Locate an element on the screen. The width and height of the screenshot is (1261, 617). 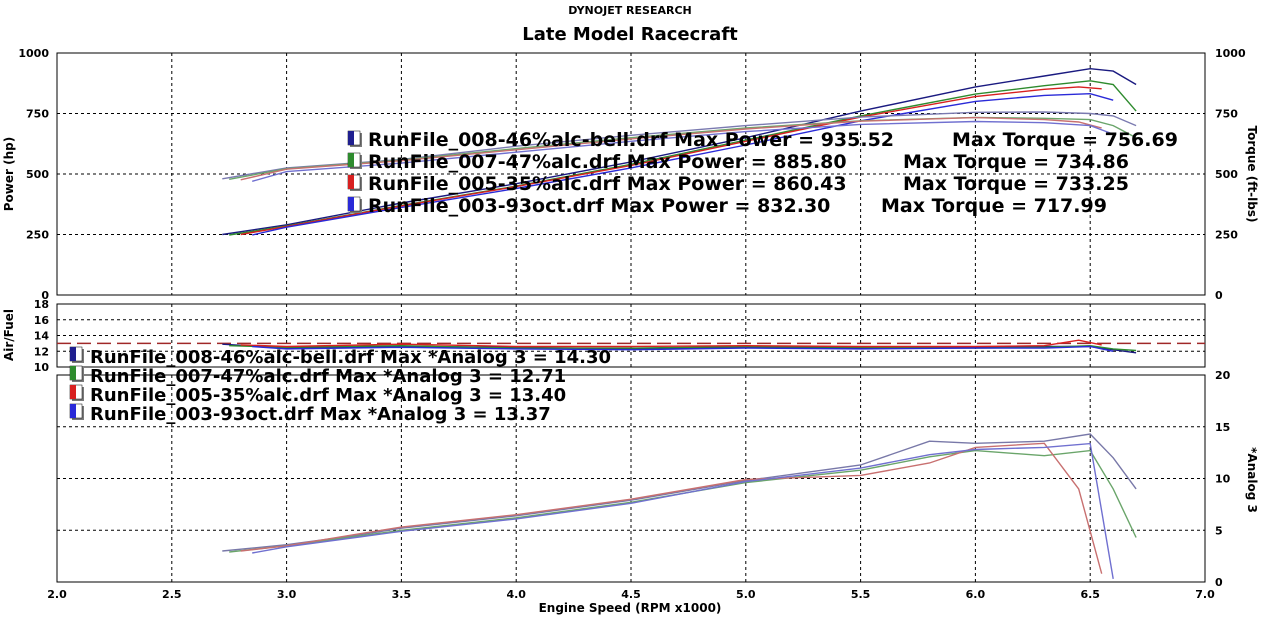
x-tick-label: 3.0 is located at coordinates (287, 594).